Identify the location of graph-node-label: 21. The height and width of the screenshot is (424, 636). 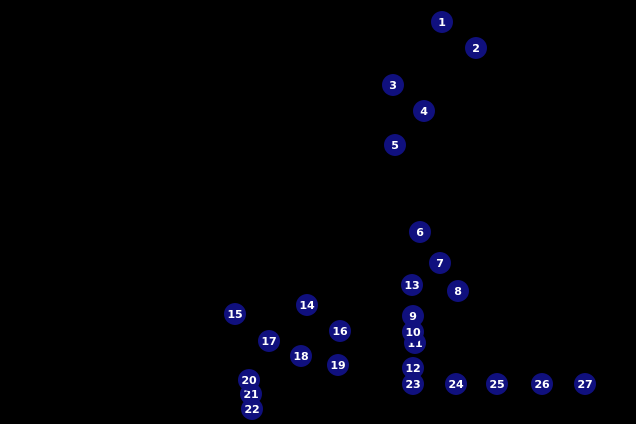
(251, 394).